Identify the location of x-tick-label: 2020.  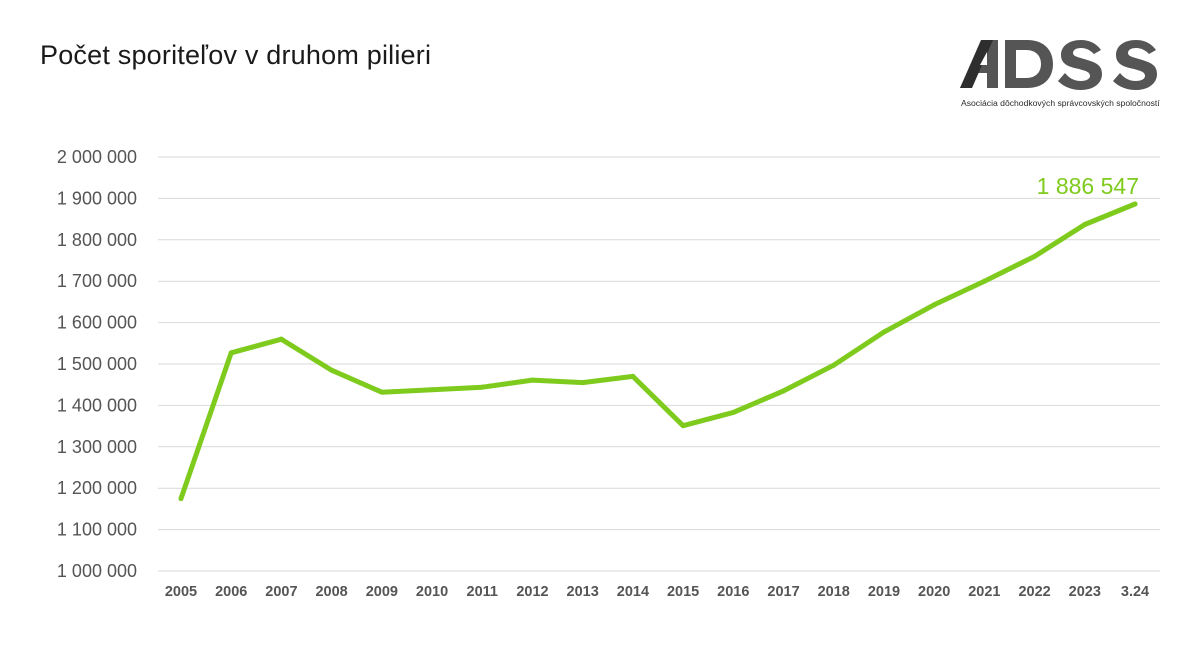
(934, 592).